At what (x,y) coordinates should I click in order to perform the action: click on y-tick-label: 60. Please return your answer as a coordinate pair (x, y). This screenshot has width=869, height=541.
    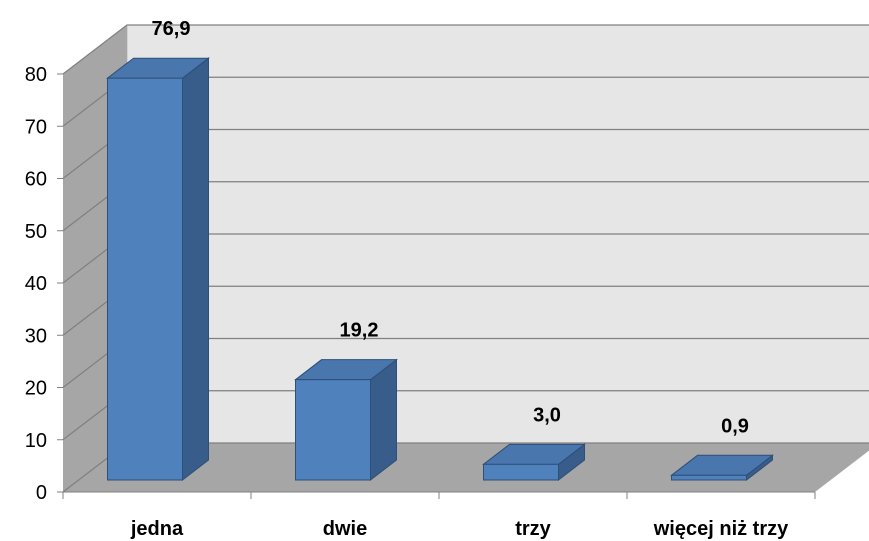
    Looking at the image, I should click on (36, 180).